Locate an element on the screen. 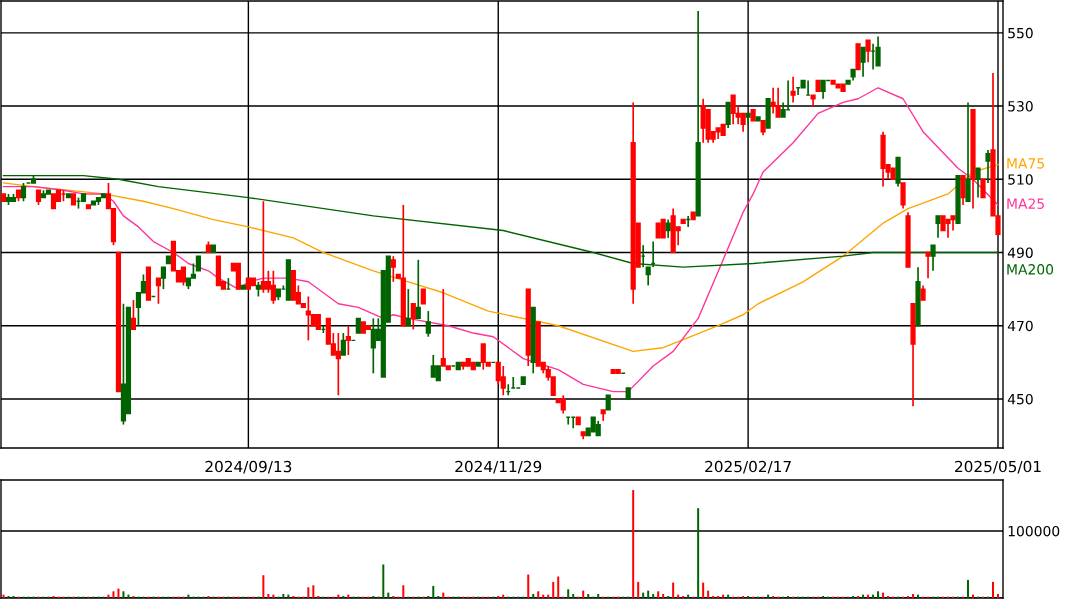  y-tick-label: 450 is located at coordinates (1020, 399).